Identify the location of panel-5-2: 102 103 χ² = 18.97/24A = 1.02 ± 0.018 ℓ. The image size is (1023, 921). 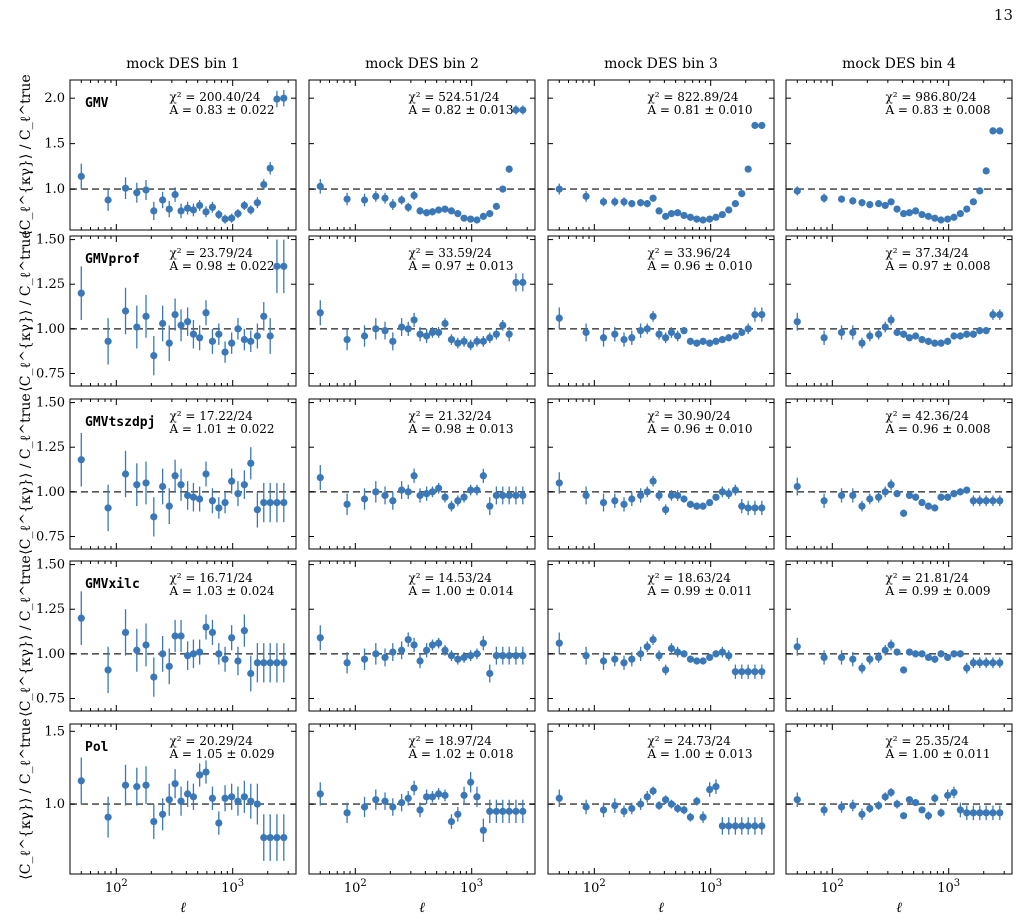
(422, 819).